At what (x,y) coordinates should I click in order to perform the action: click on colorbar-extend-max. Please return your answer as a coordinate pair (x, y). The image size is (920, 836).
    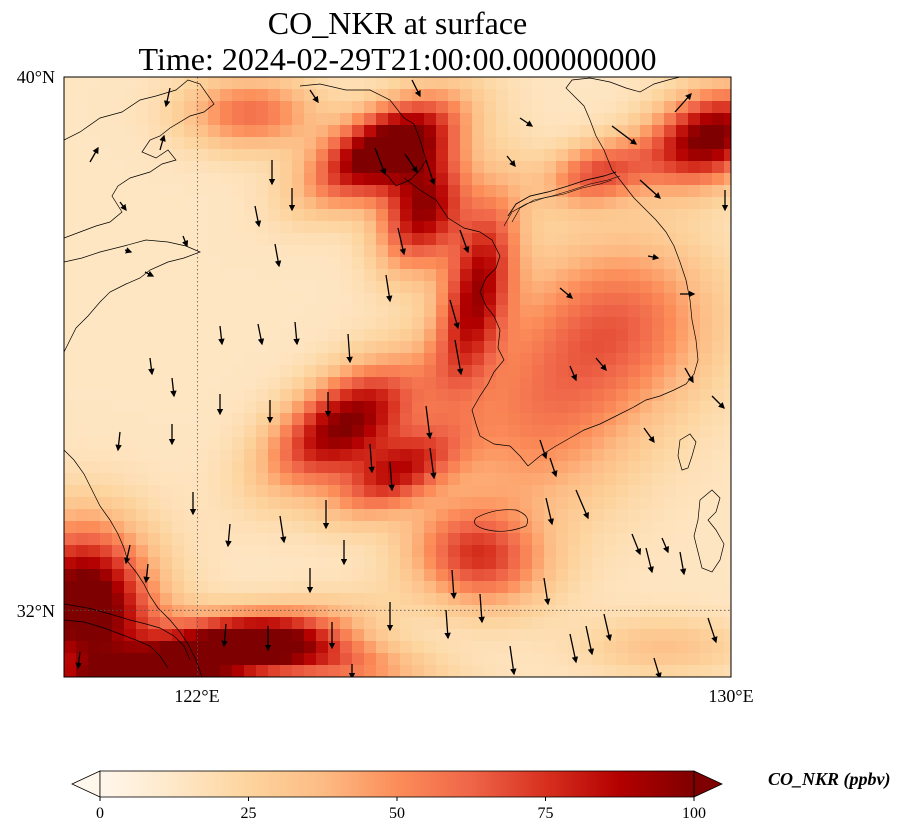
    Looking at the image, I should click on (708, 784).